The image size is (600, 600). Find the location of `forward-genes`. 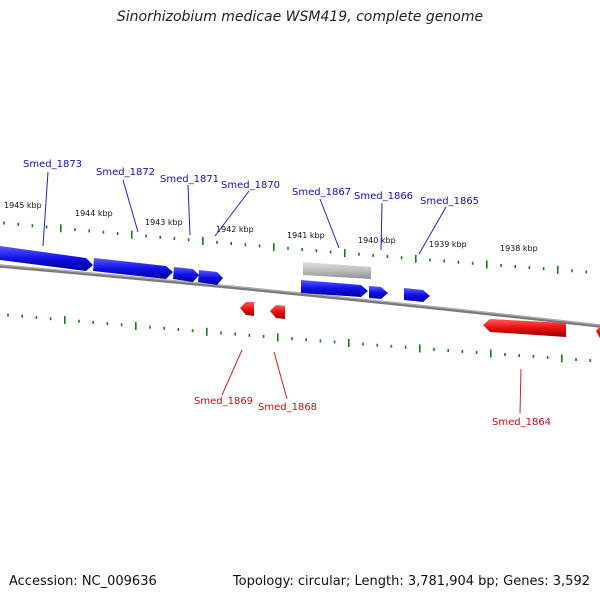

forward-genes is located at coordinates (215, 274).